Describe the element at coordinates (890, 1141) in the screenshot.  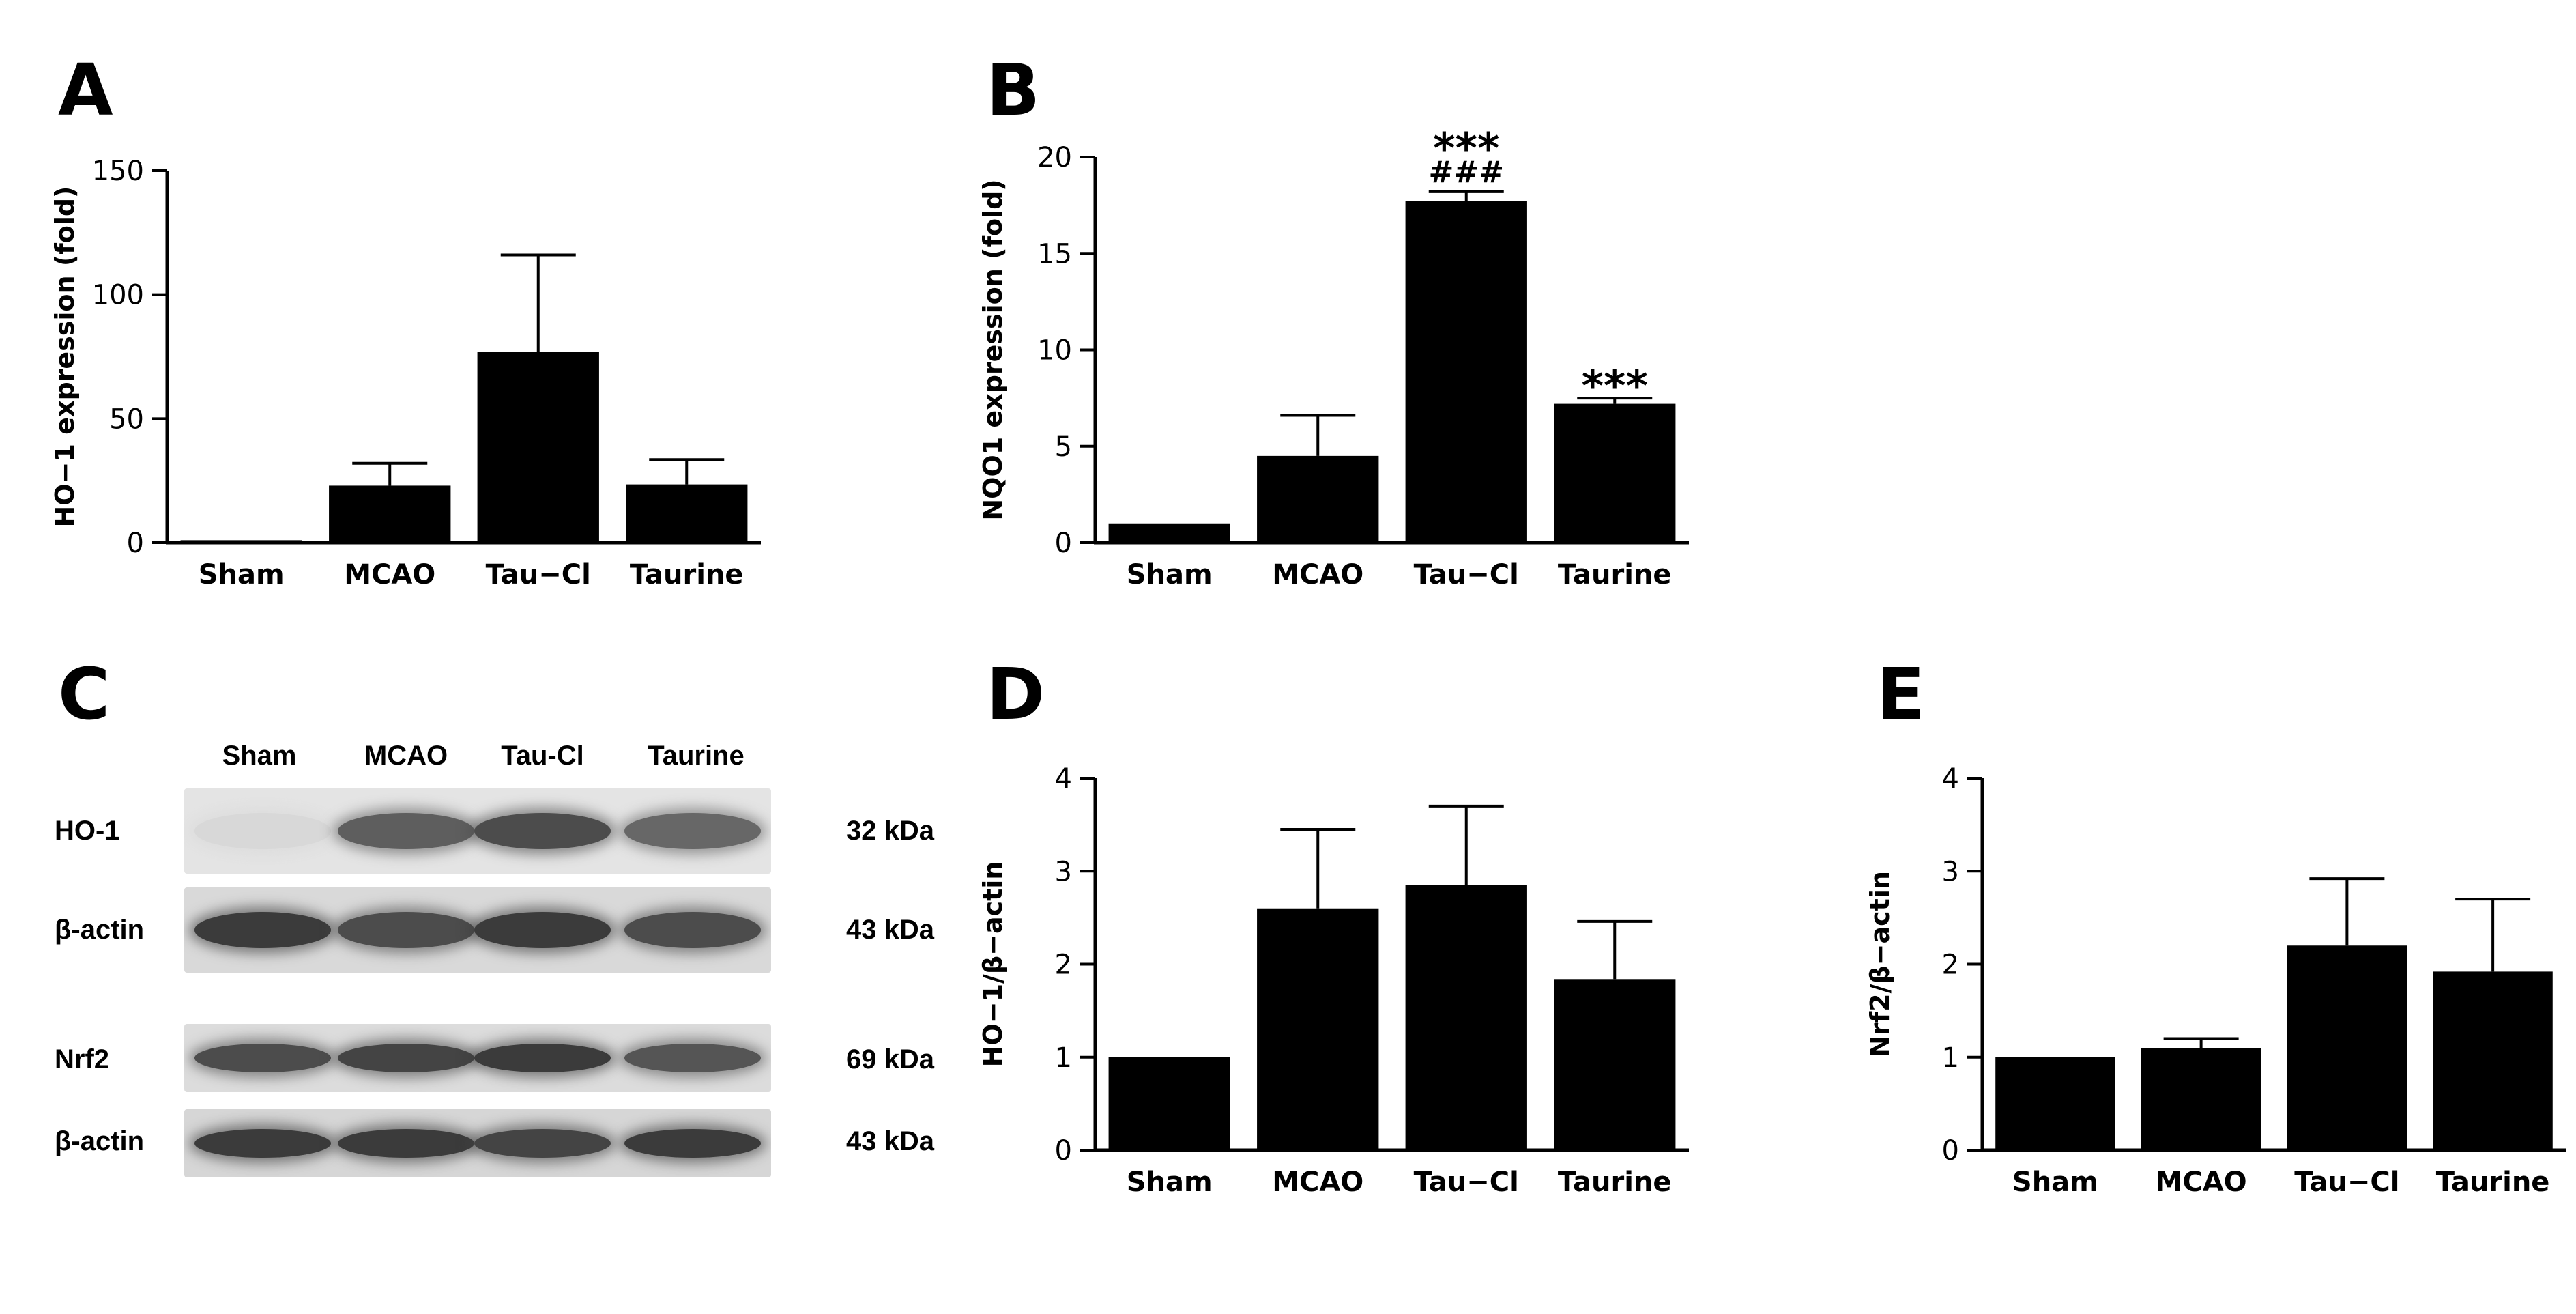
I see `blot-kda-actin-2: 43 kDa` at that location.